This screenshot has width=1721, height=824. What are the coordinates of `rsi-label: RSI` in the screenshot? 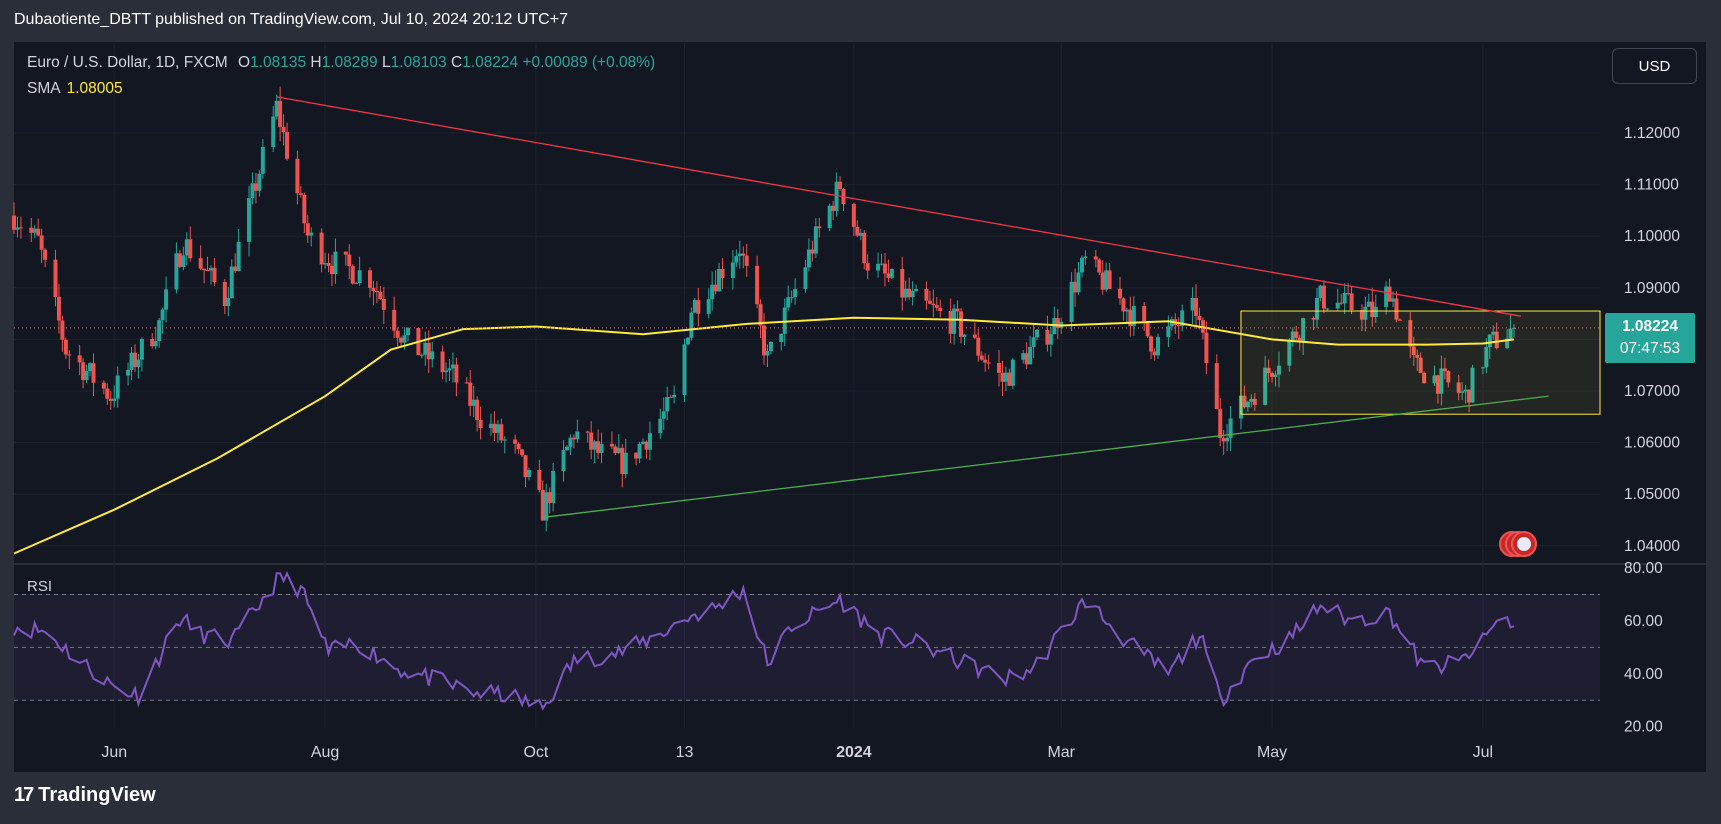 It's located at (40, 586).